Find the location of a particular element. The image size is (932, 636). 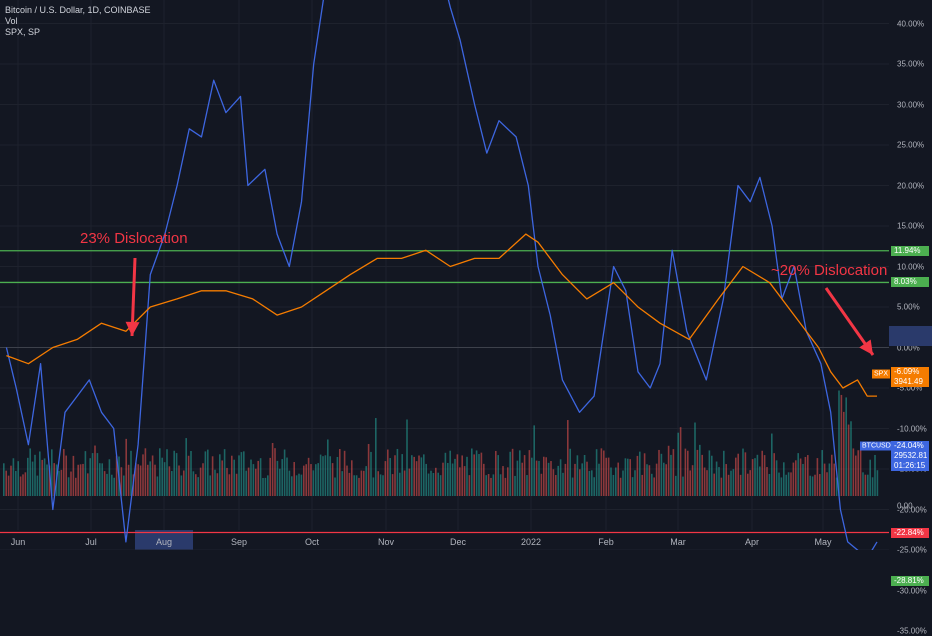

spx-indicator-label: SPX, SP is located at coordinates (23, 32).